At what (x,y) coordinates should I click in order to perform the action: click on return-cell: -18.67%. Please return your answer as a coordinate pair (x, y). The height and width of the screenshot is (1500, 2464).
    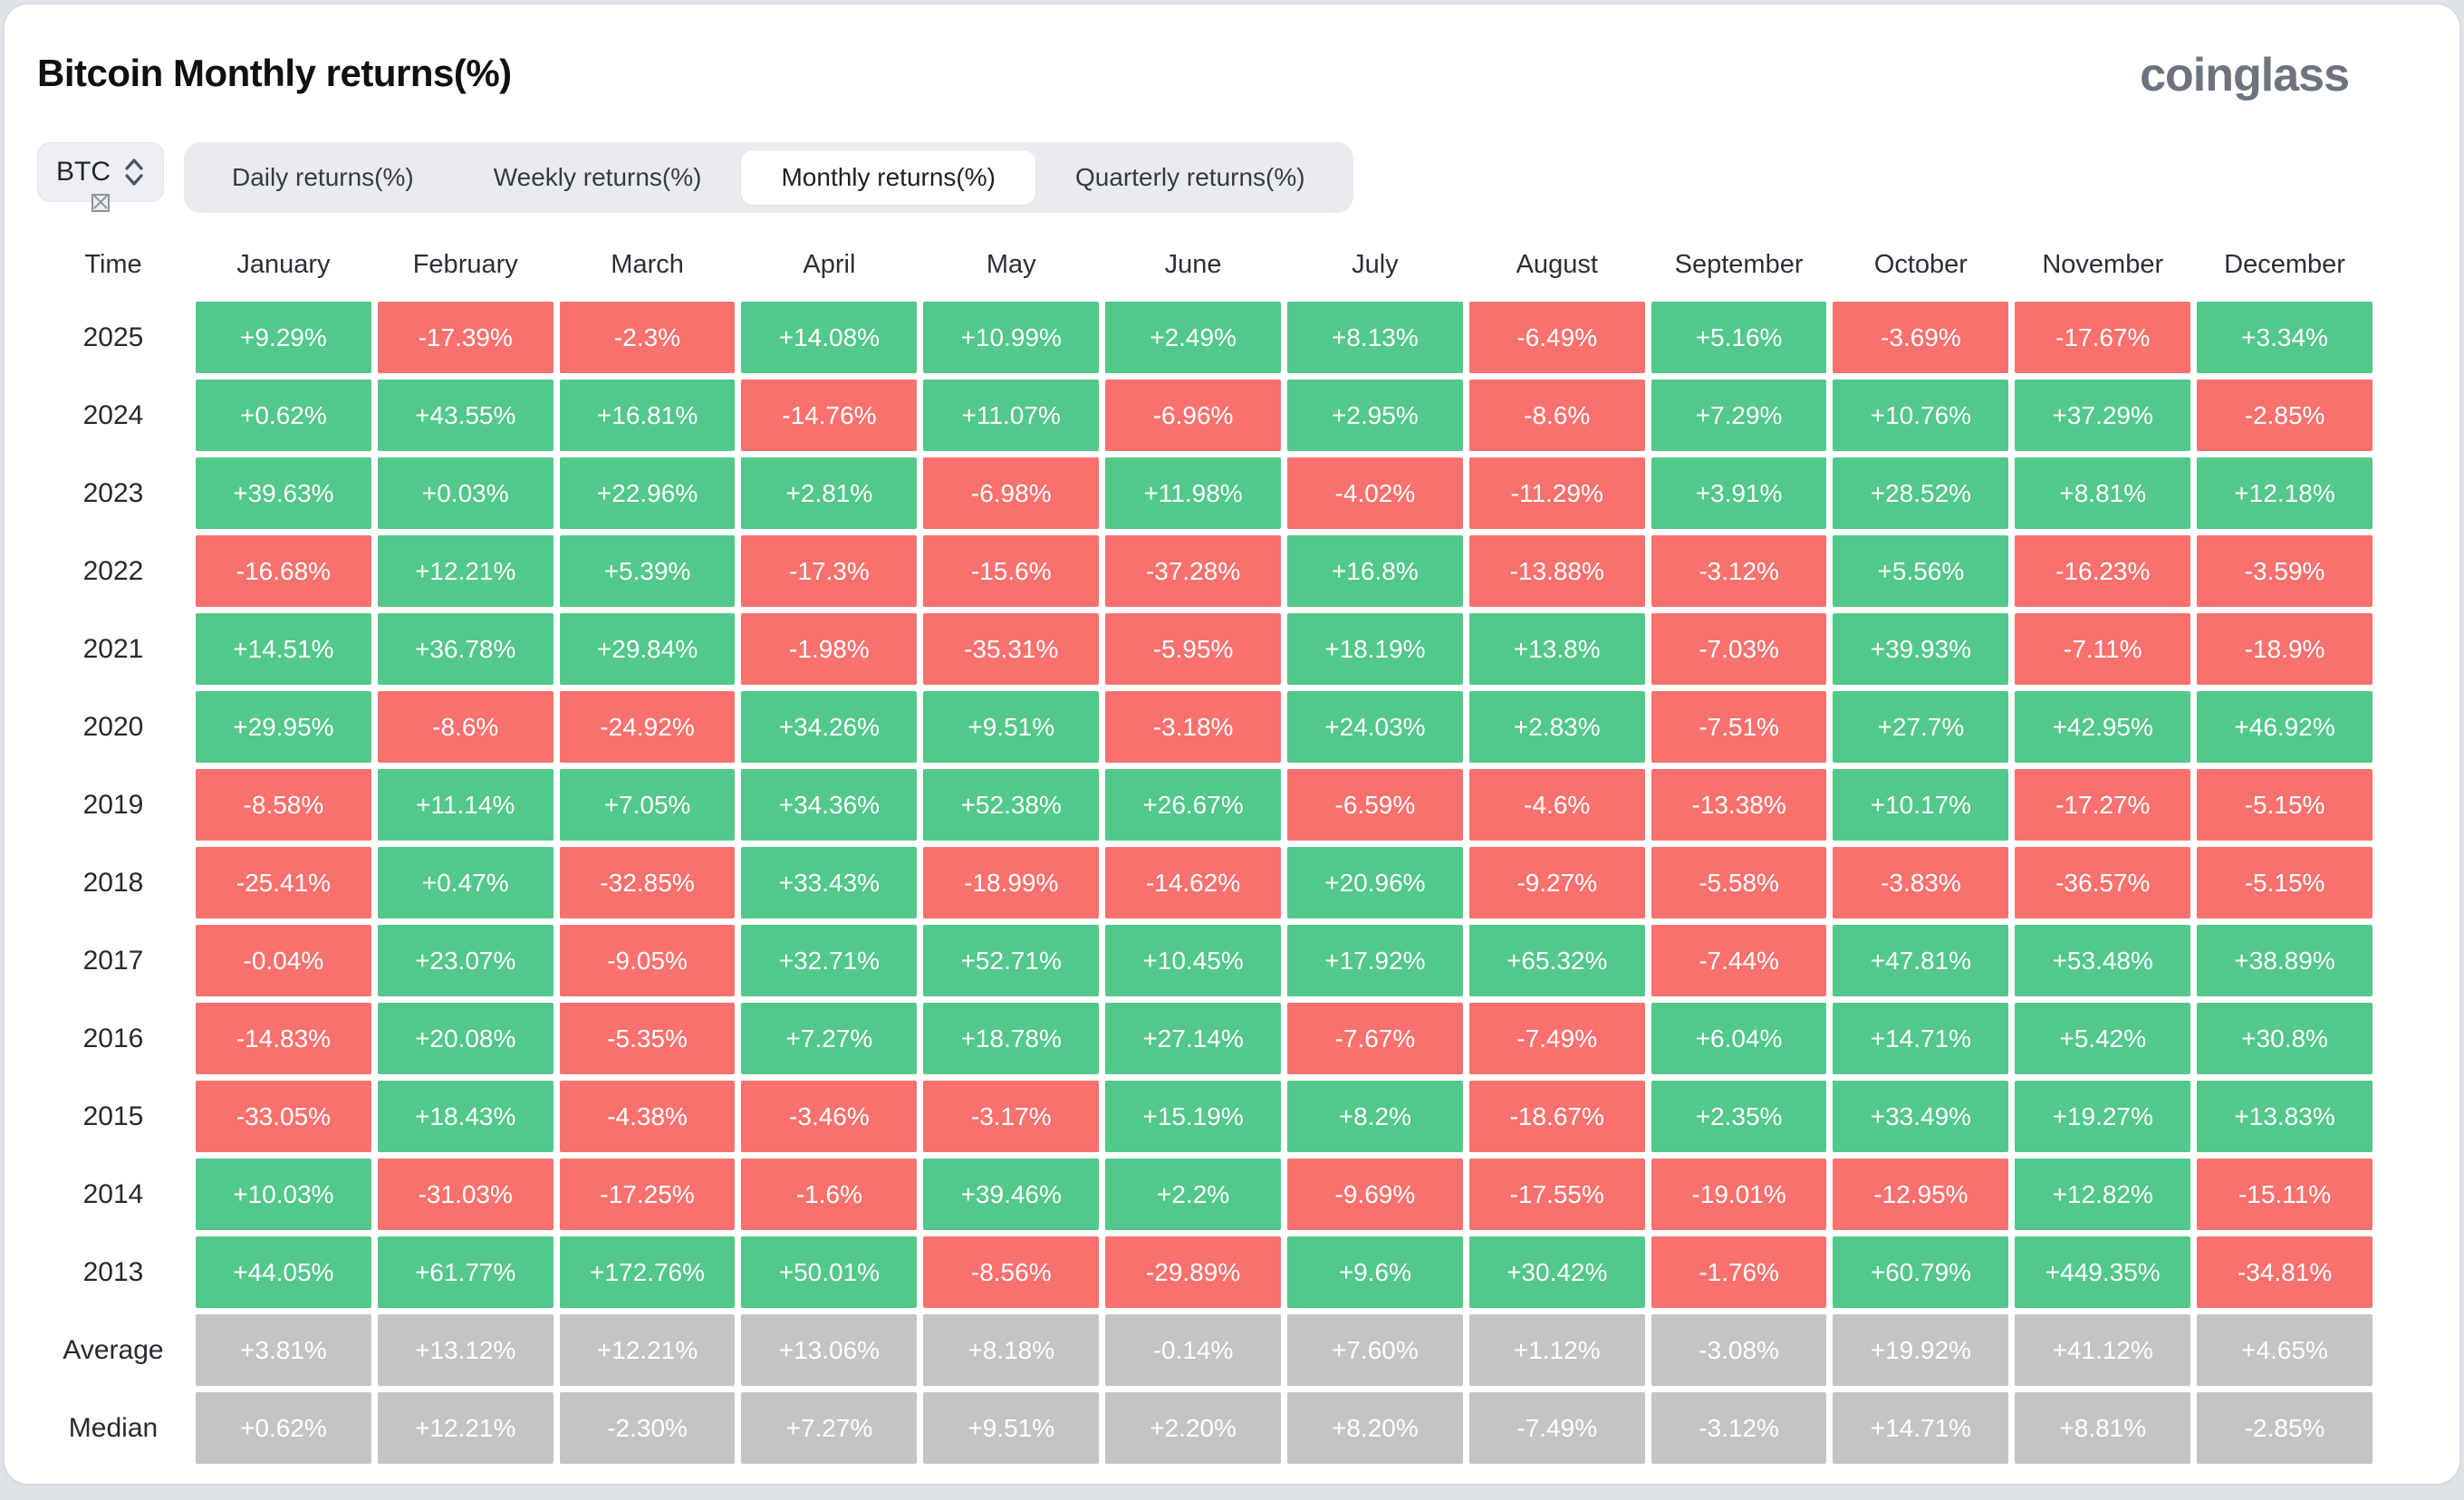
    Looking at the image, I should click on (1556, 1117).